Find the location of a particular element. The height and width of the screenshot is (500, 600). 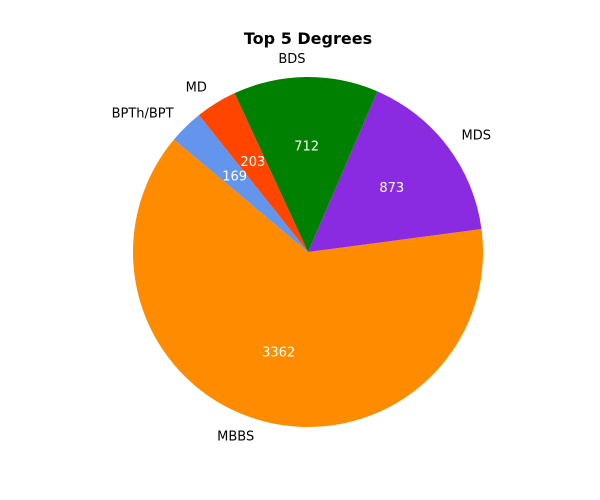

slice-value-md: 203 is located at coordinates (252, 162).